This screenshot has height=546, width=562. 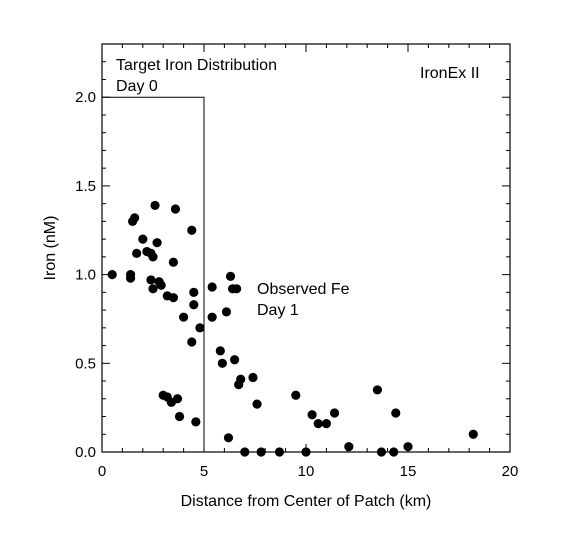 I want to click on y-tick-label: 1.0, so click(x=85, y=275).